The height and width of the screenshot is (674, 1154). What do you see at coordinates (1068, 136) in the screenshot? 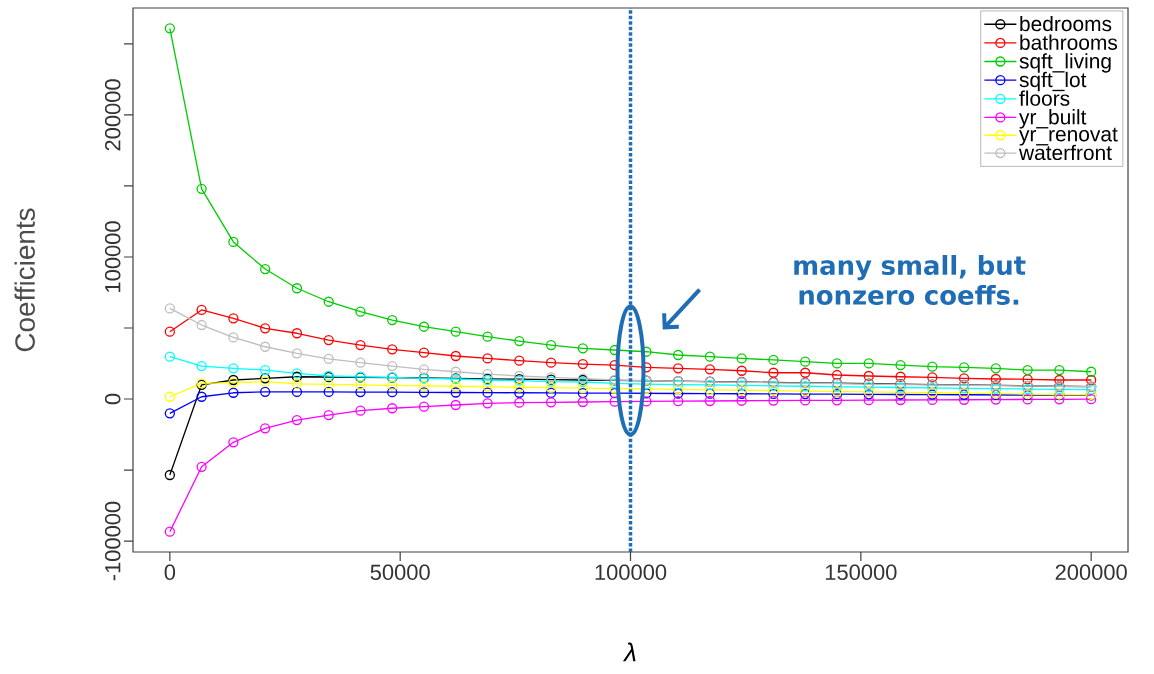
I see `legend-label: yr_renovat` at bounding box center [1068, 136].